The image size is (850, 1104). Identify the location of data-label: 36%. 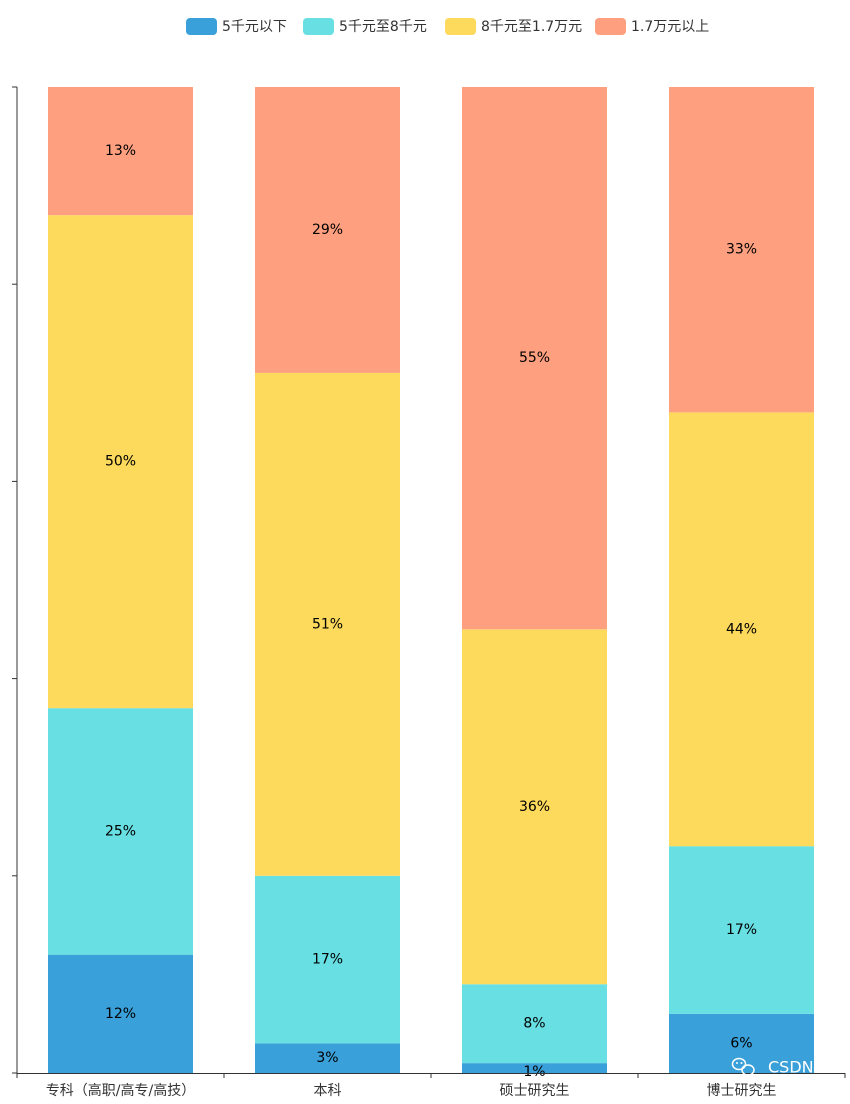
(534, 807).